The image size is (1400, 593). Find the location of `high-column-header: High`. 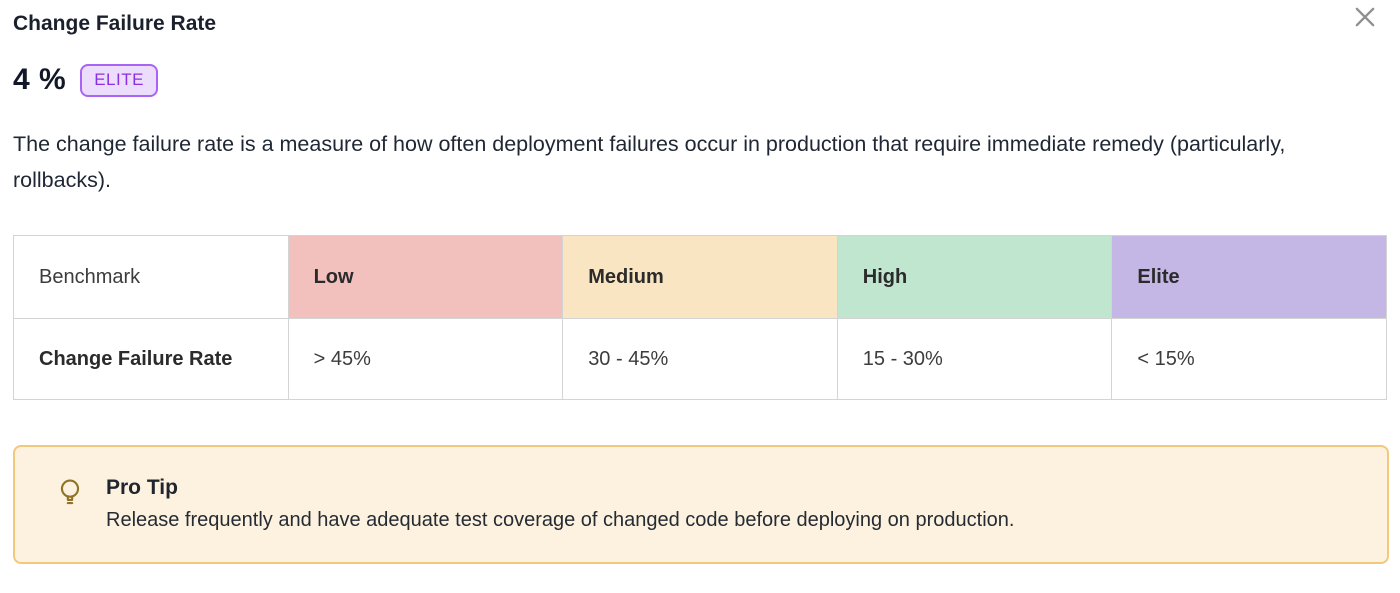

high-column-header: High is located at coordinates (974, 277).